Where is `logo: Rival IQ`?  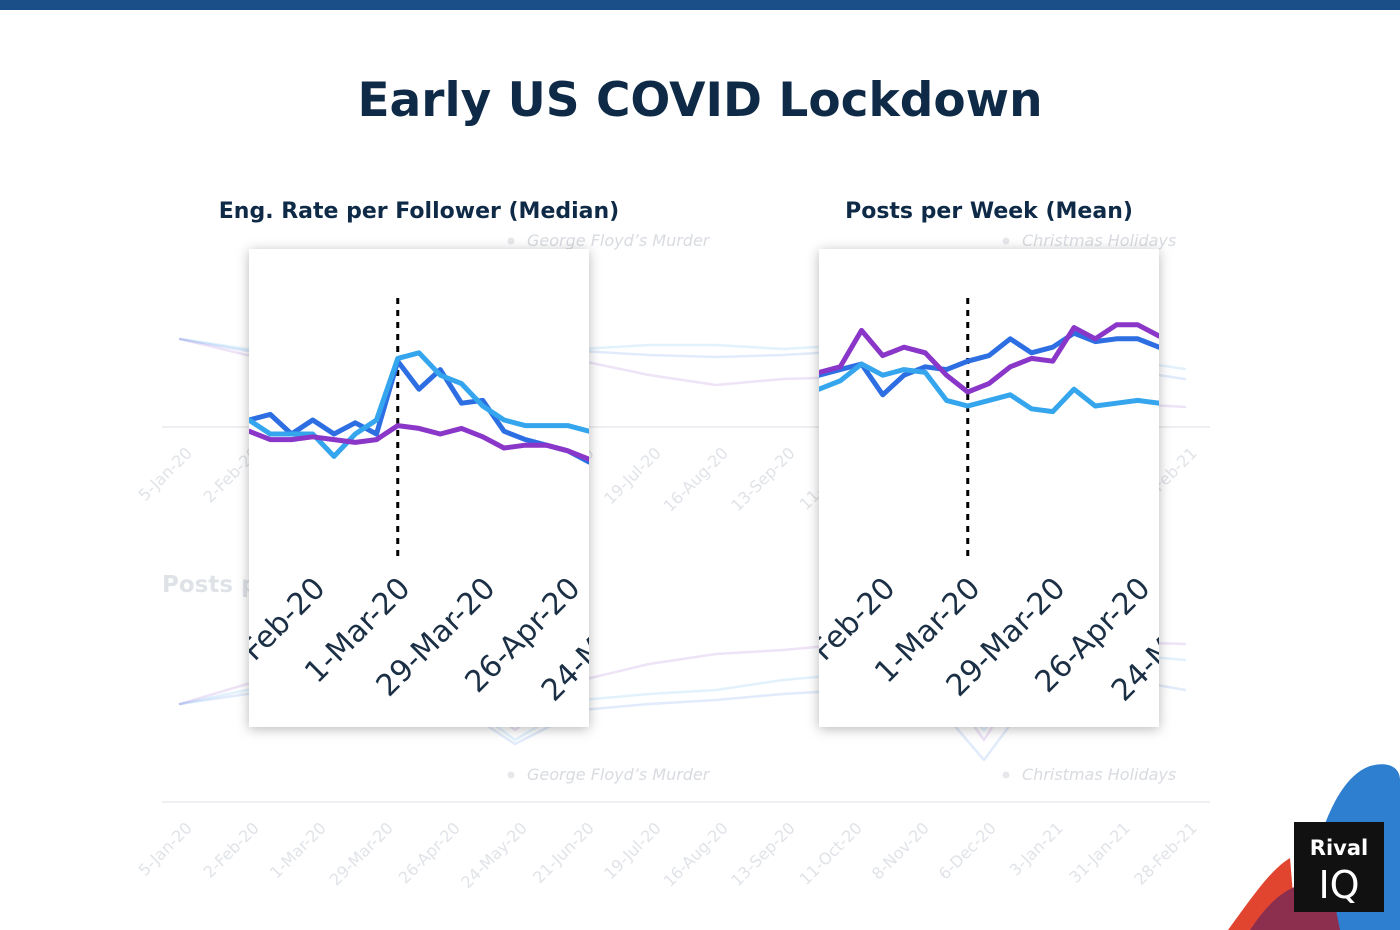 logo: Rival IQ is located at coordinates (1314, 847).